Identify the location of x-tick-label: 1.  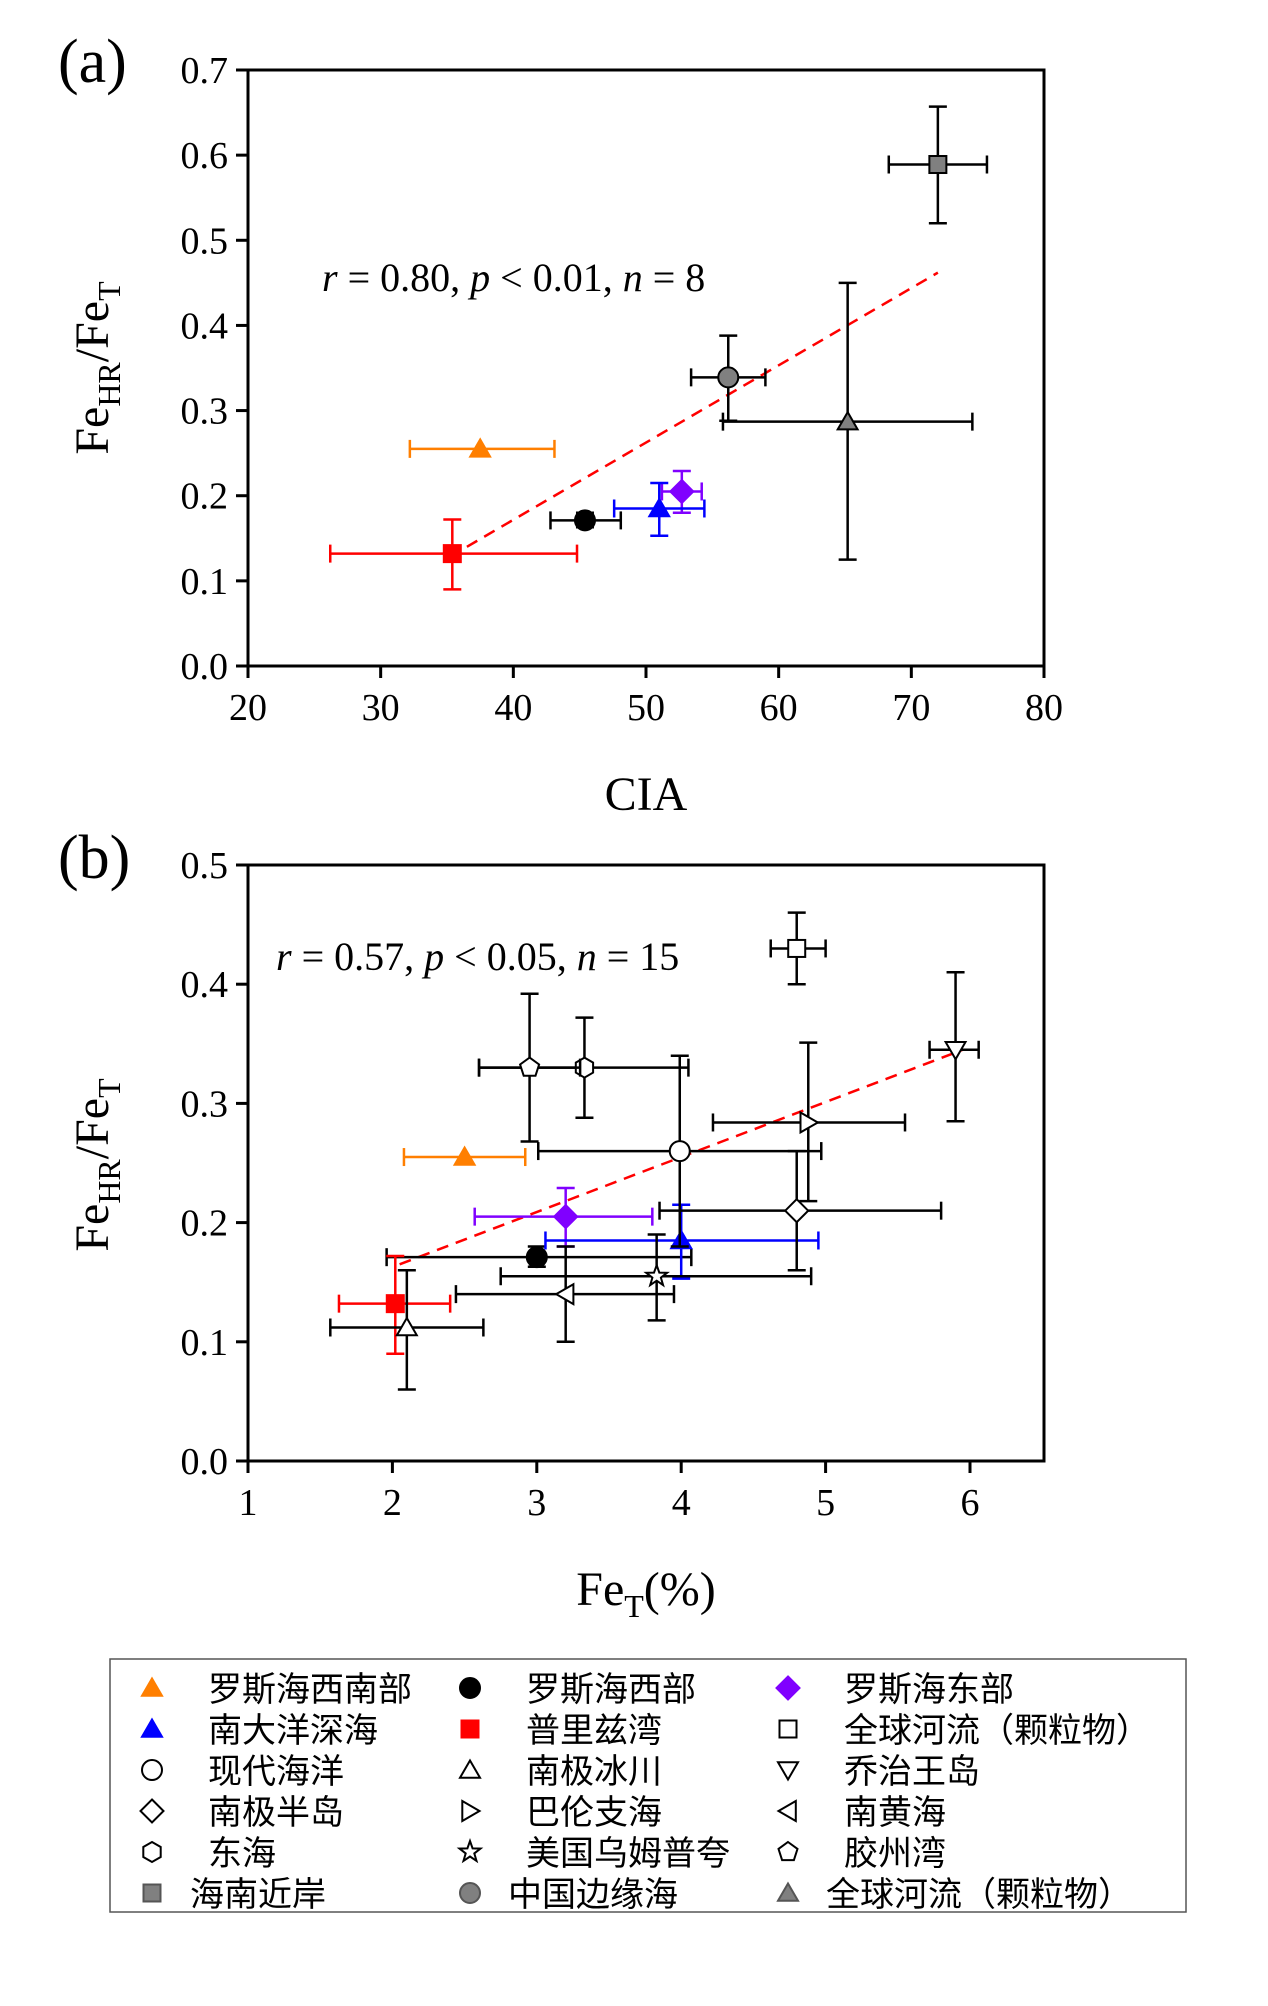
(248, 1503).